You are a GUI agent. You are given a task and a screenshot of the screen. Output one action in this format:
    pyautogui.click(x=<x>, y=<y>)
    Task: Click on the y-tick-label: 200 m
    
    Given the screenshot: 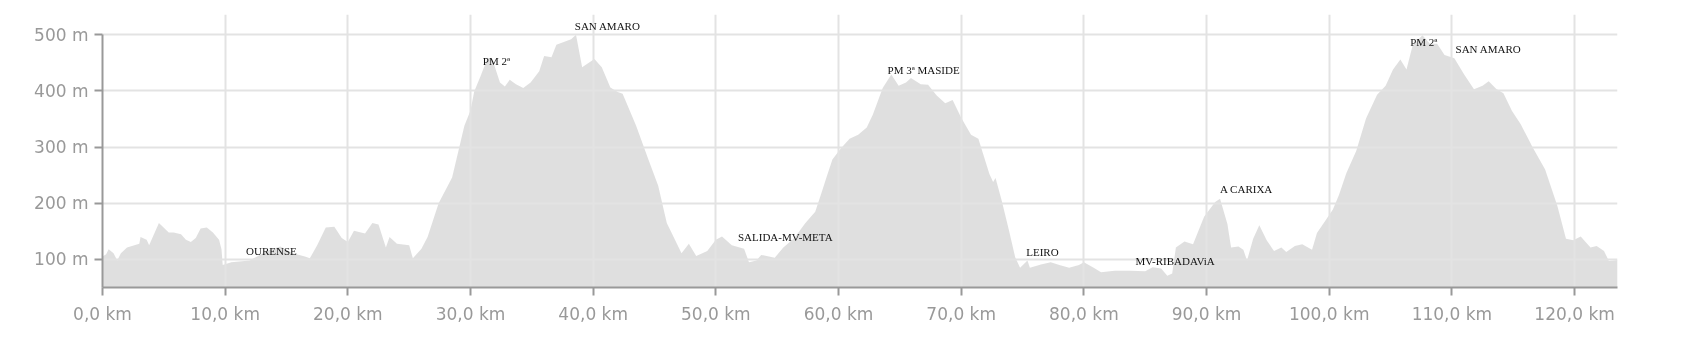 What is the action you would take?
    pyautogui.click(x=61, y=203)
    